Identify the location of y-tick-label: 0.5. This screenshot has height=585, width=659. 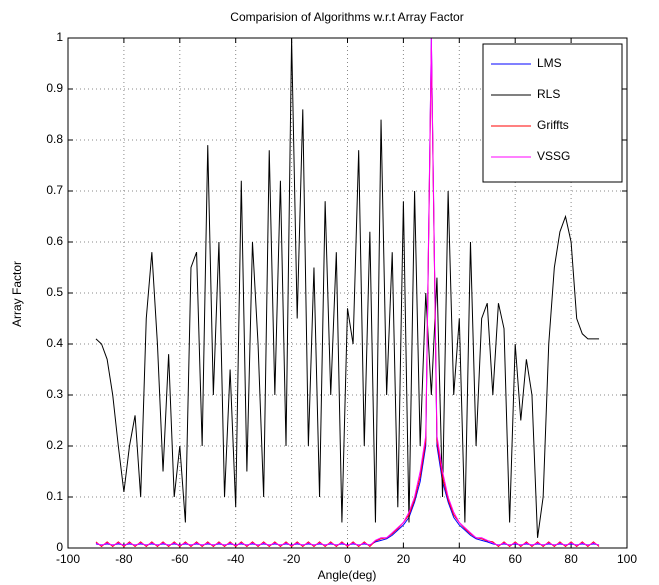
(54, 292).